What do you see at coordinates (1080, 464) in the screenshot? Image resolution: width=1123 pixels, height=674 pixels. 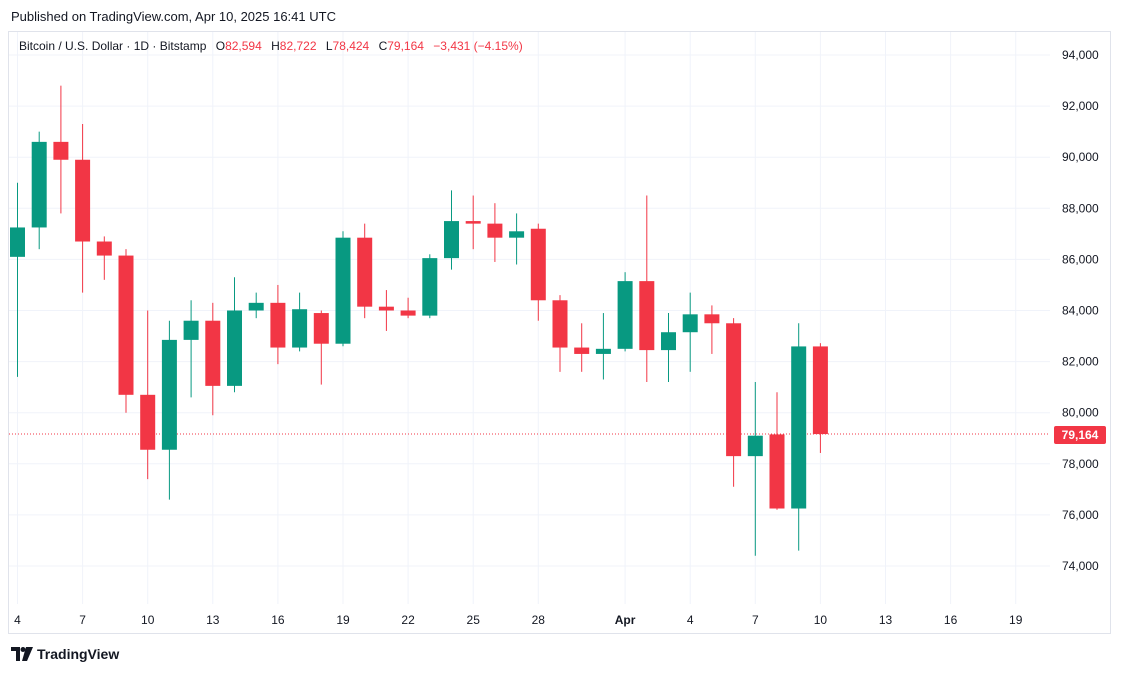 I see `y-tick-label: 78,000` at bounding box center [1080, 464].